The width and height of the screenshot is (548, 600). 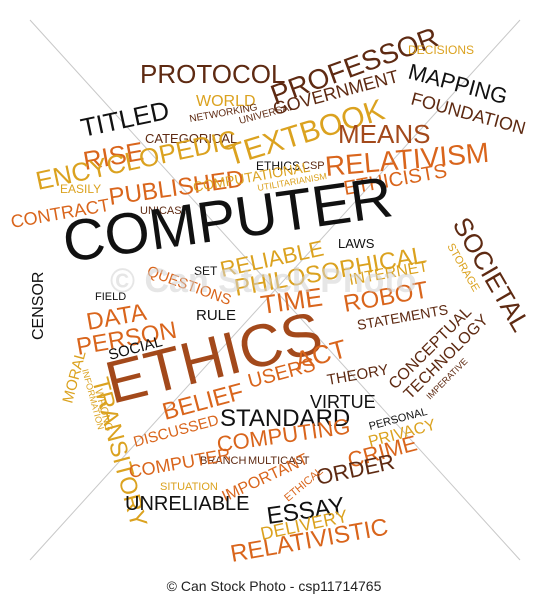 What do you see at coordinates (285, 418) in the screenshot?
I see `word-standard: STANDARD` at bounding box center [285, 418].